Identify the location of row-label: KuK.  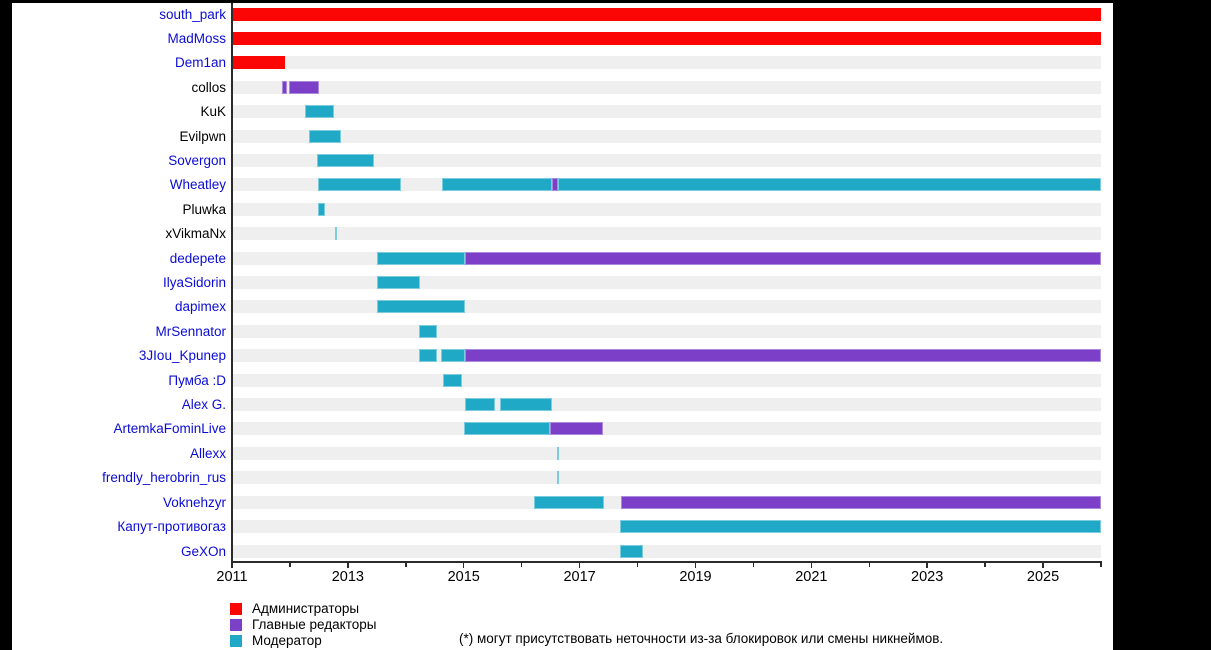
(213, 112).